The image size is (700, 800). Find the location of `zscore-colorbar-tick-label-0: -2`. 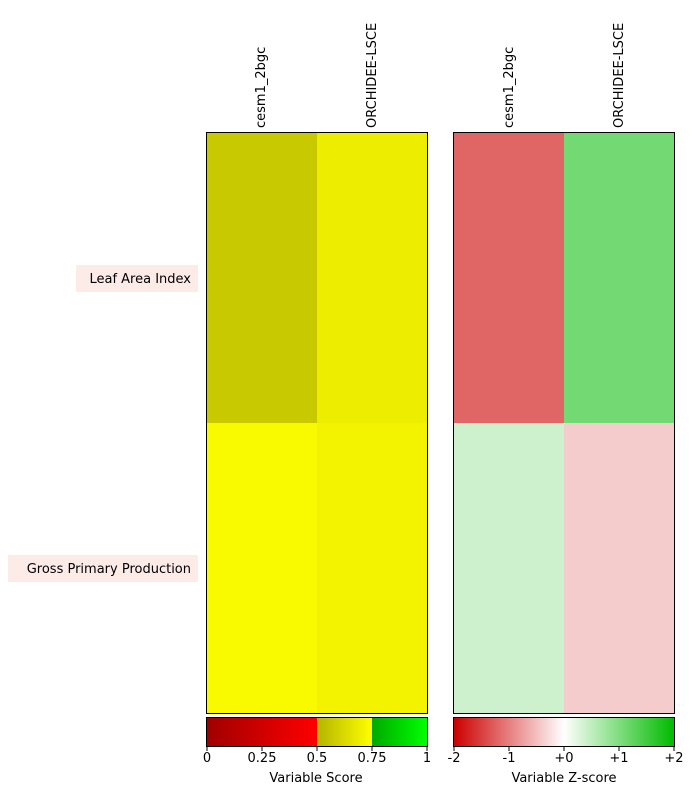

zscore-colorbar-tick-label-0: -2 is located at coordinates (454, 758).